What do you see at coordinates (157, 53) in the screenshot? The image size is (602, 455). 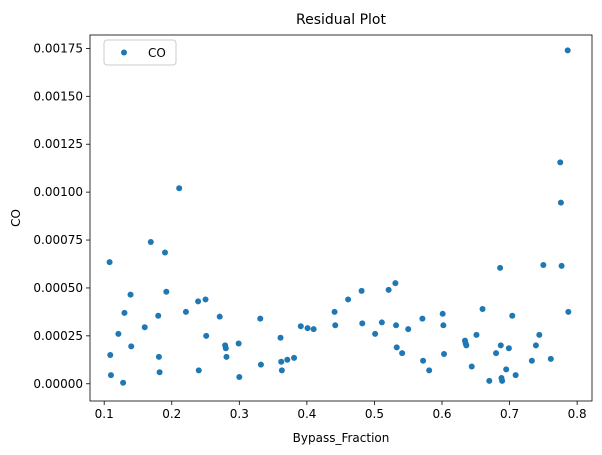 I see `legend-label: CO` at bounding box center [157, 53].